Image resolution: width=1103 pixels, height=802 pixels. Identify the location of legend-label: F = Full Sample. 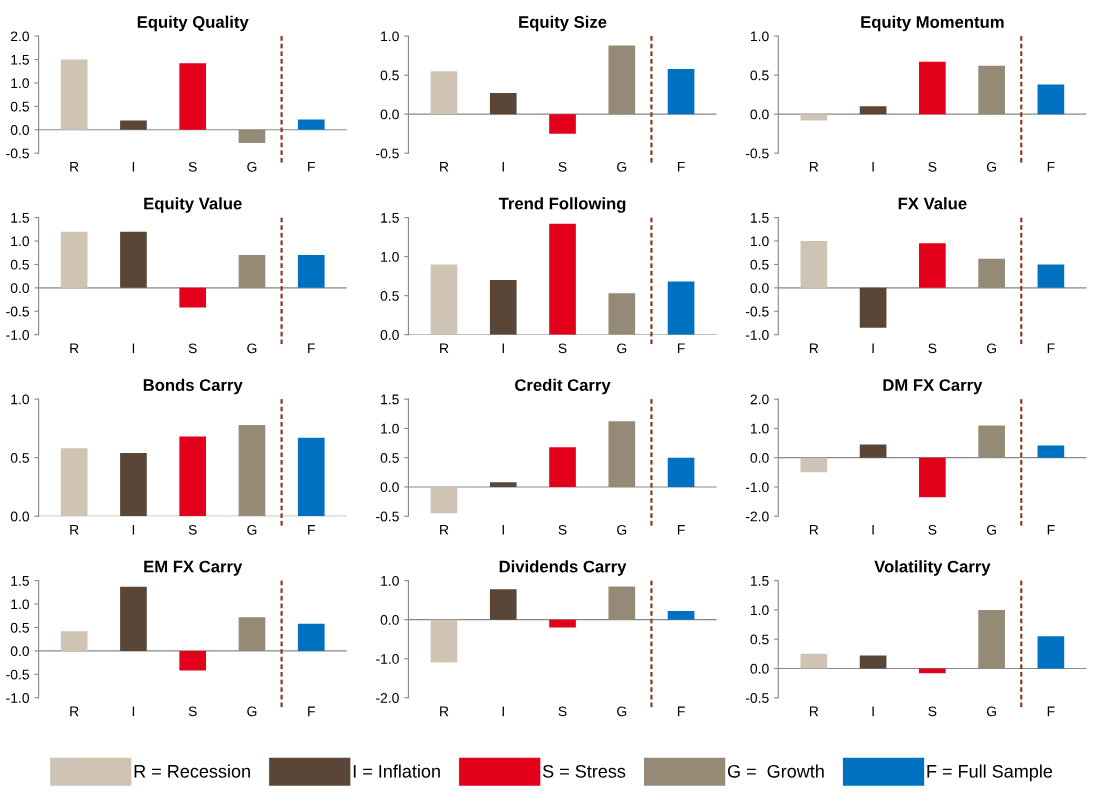
(990, 773).